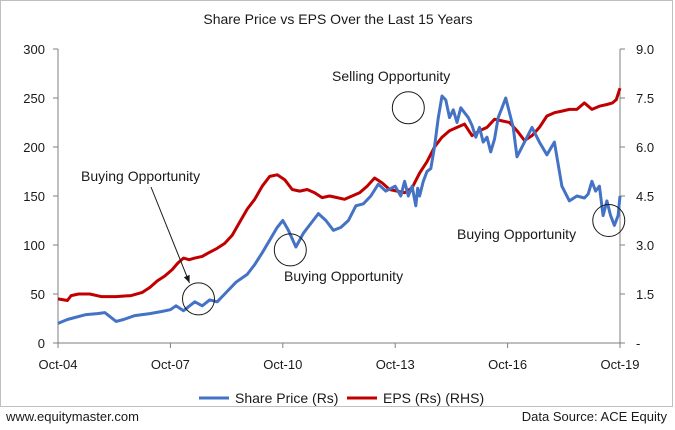 This screenshot has height=430, width=675. What do you see at coordinates (38, 294) in the screenshot?
I see `y-left-tick-label: 50` at bounding box center [38, 294].